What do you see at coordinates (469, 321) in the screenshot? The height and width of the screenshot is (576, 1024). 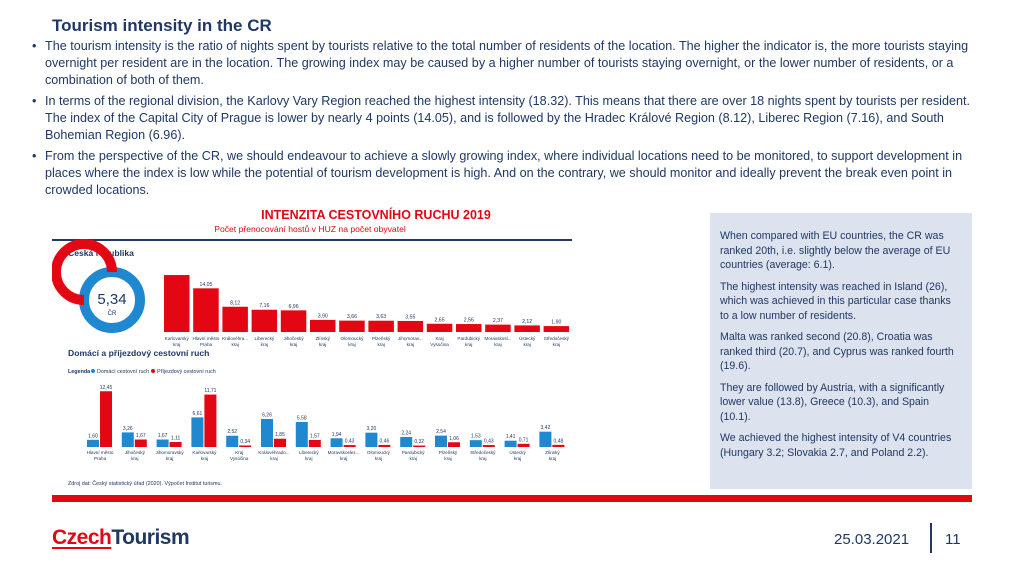 I see `bar-value-label: 2,56` at bounding box center [469, 321].